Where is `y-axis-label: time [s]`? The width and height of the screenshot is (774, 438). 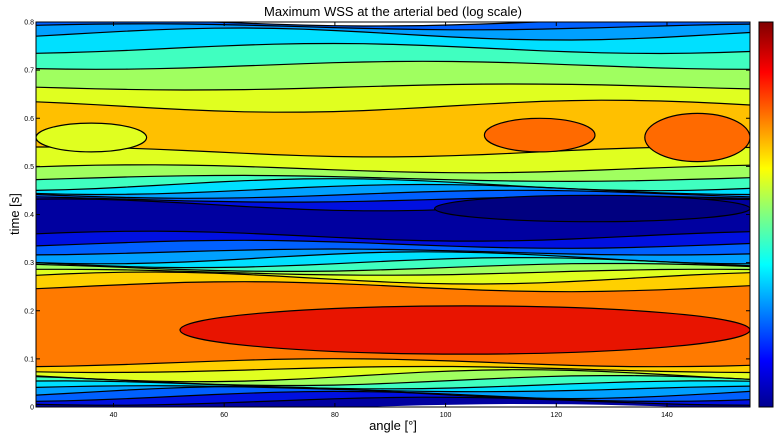
y-axis-label: time [s] is located at coordinates (14, 214).